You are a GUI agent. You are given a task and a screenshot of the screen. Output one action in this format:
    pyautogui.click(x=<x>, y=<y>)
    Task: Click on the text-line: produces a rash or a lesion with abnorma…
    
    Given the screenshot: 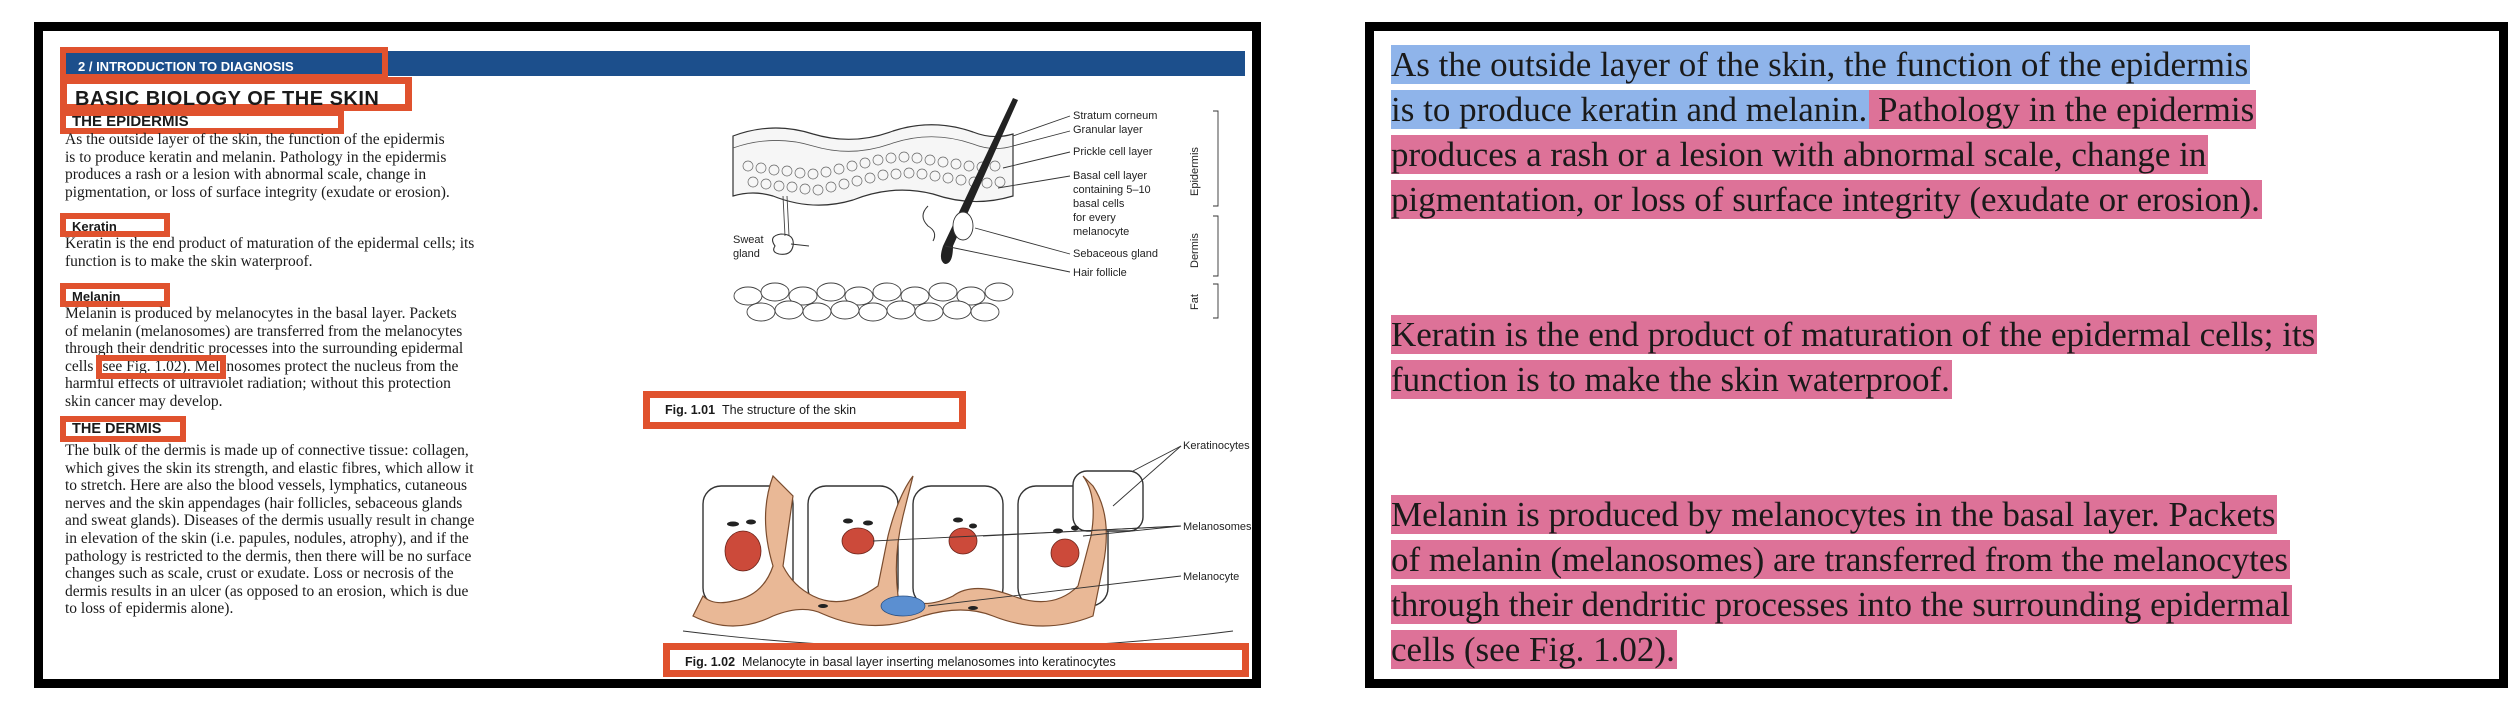 What is the action you would take?
    pyautogui.click(x=246, y=175)
    